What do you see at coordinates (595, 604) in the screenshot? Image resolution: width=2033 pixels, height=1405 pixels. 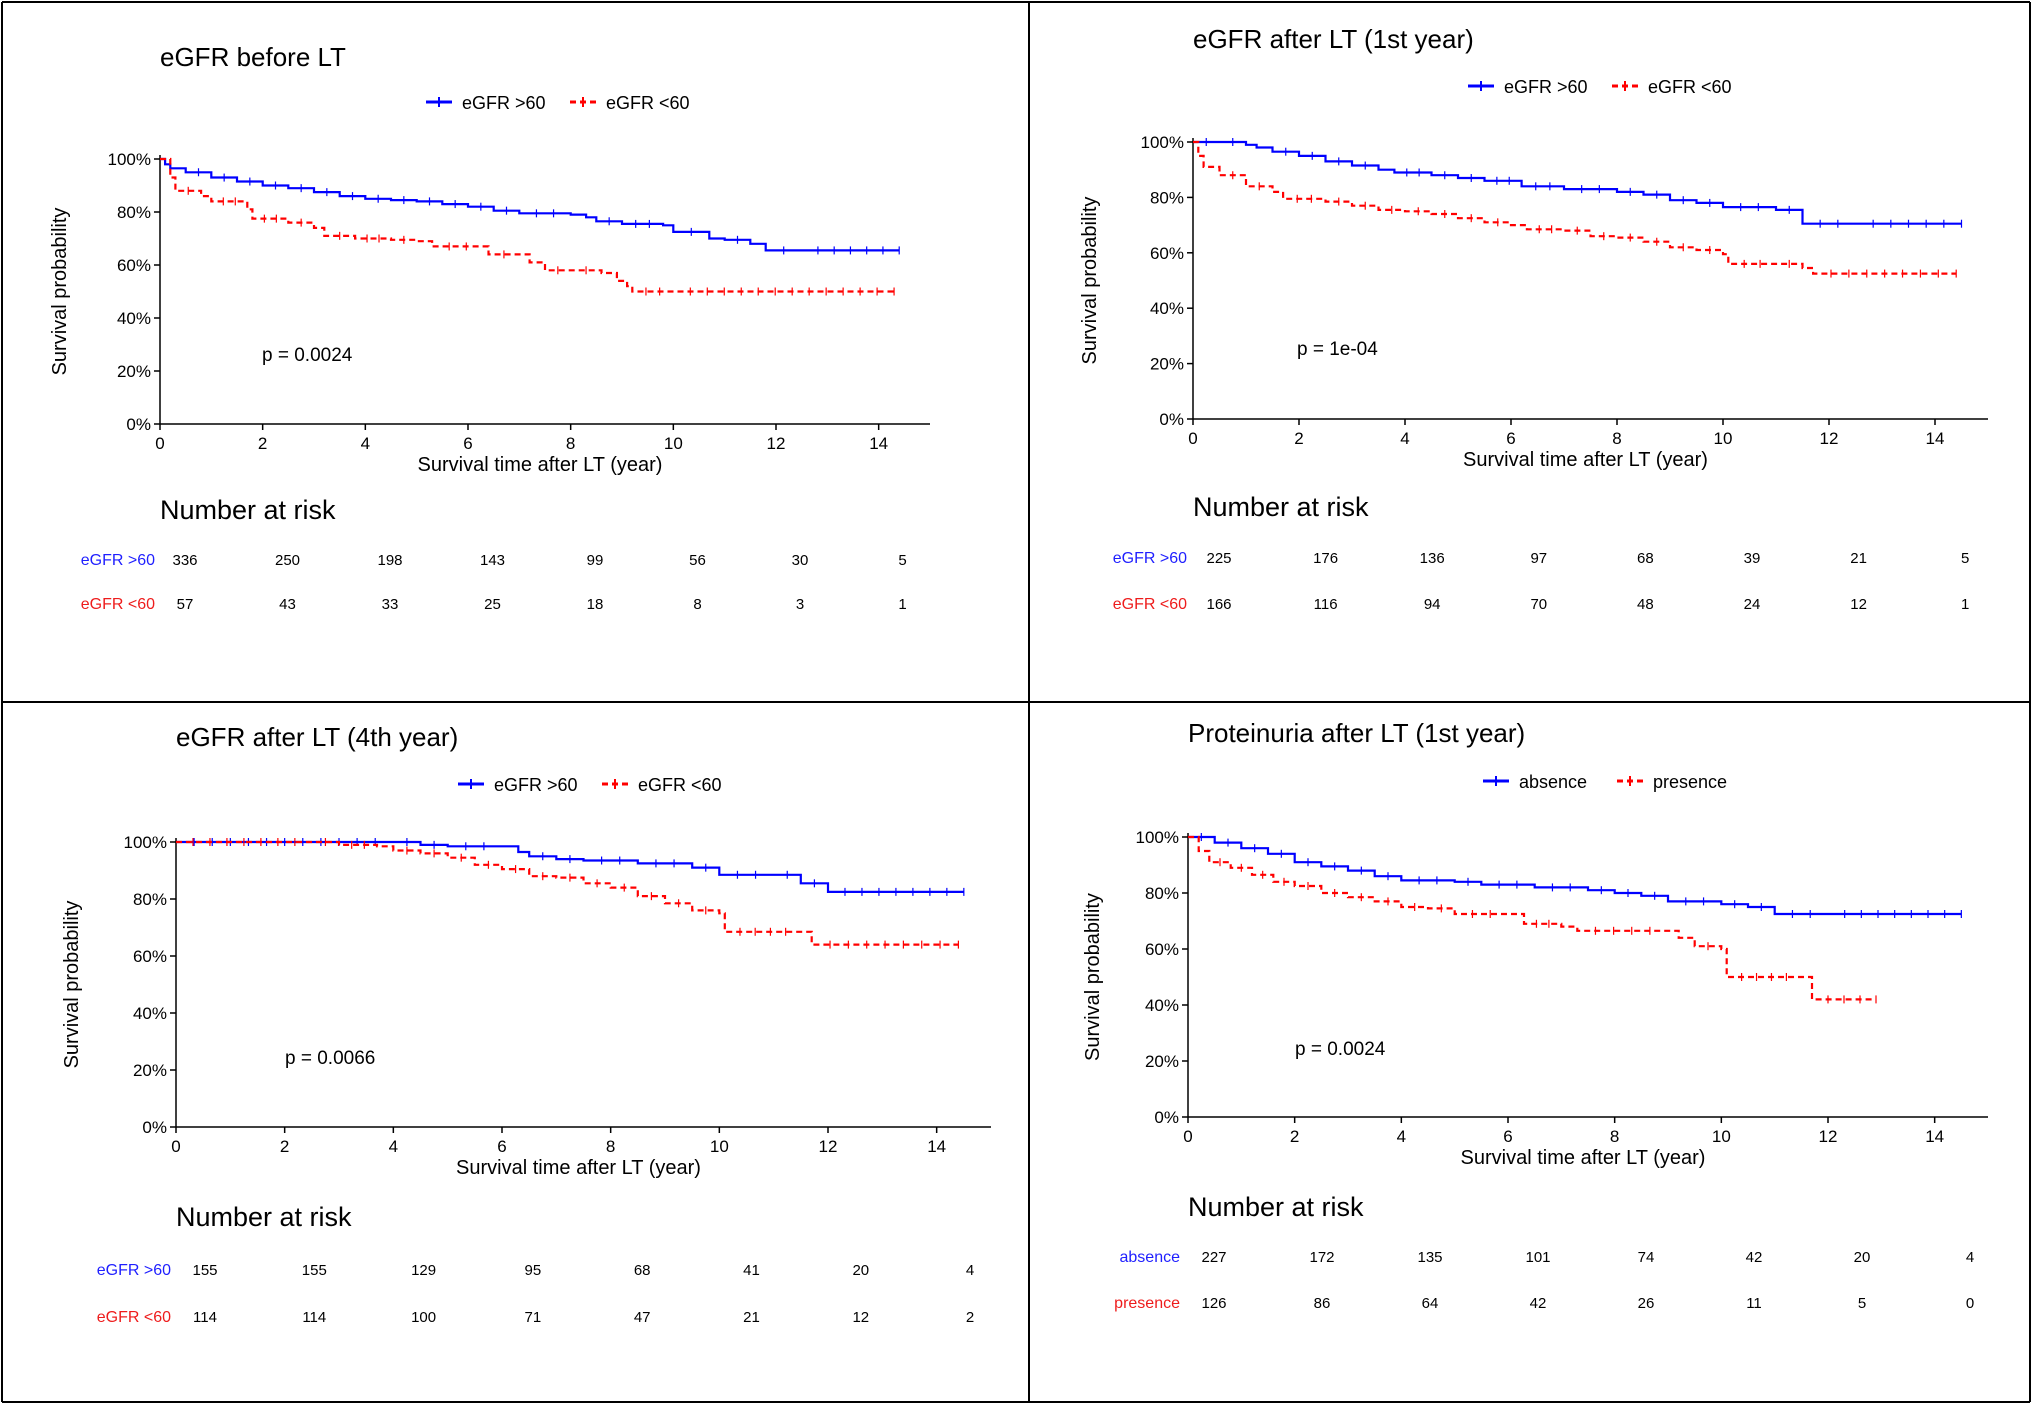 I see `risk-count: 18` at bounding box center [595, 604].